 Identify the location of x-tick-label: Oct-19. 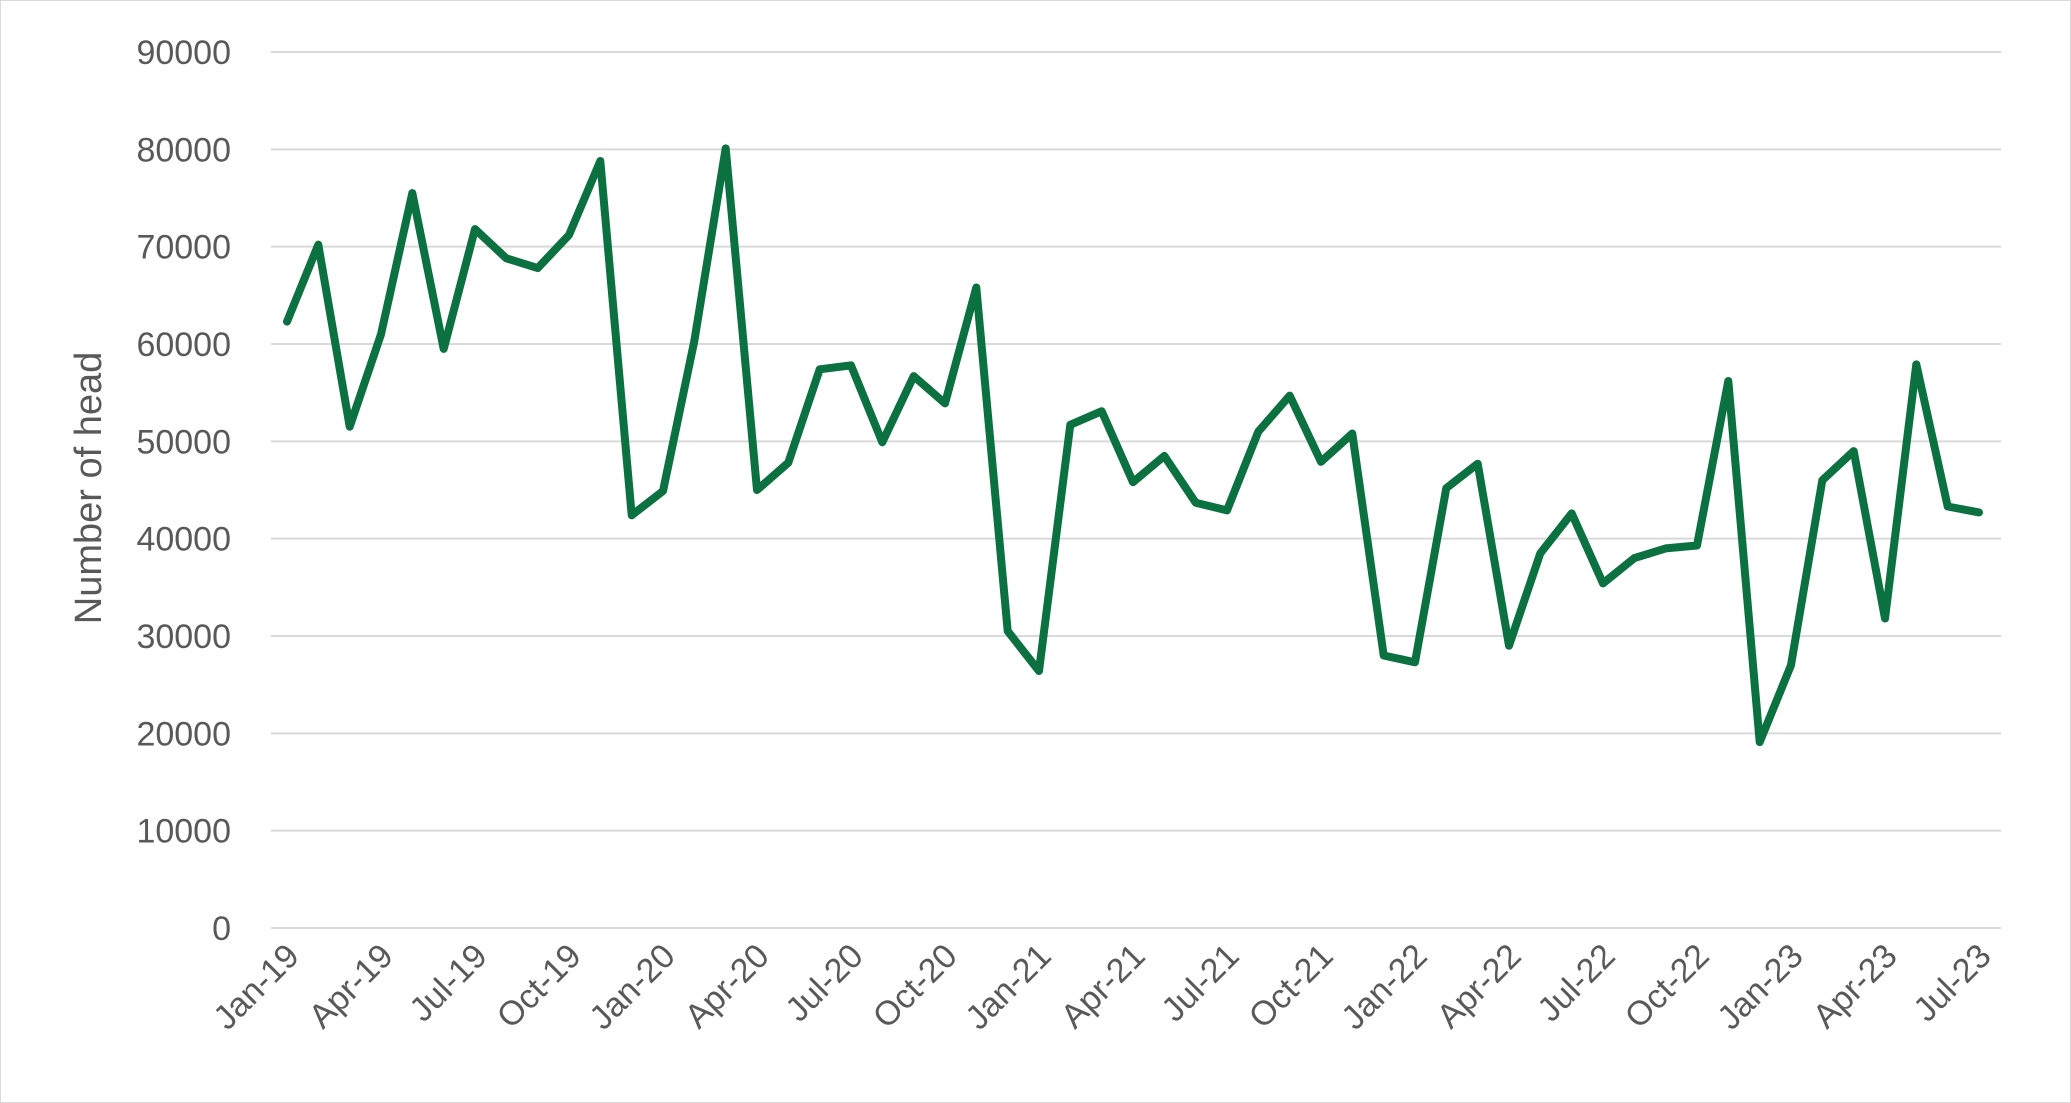
(539, 986).